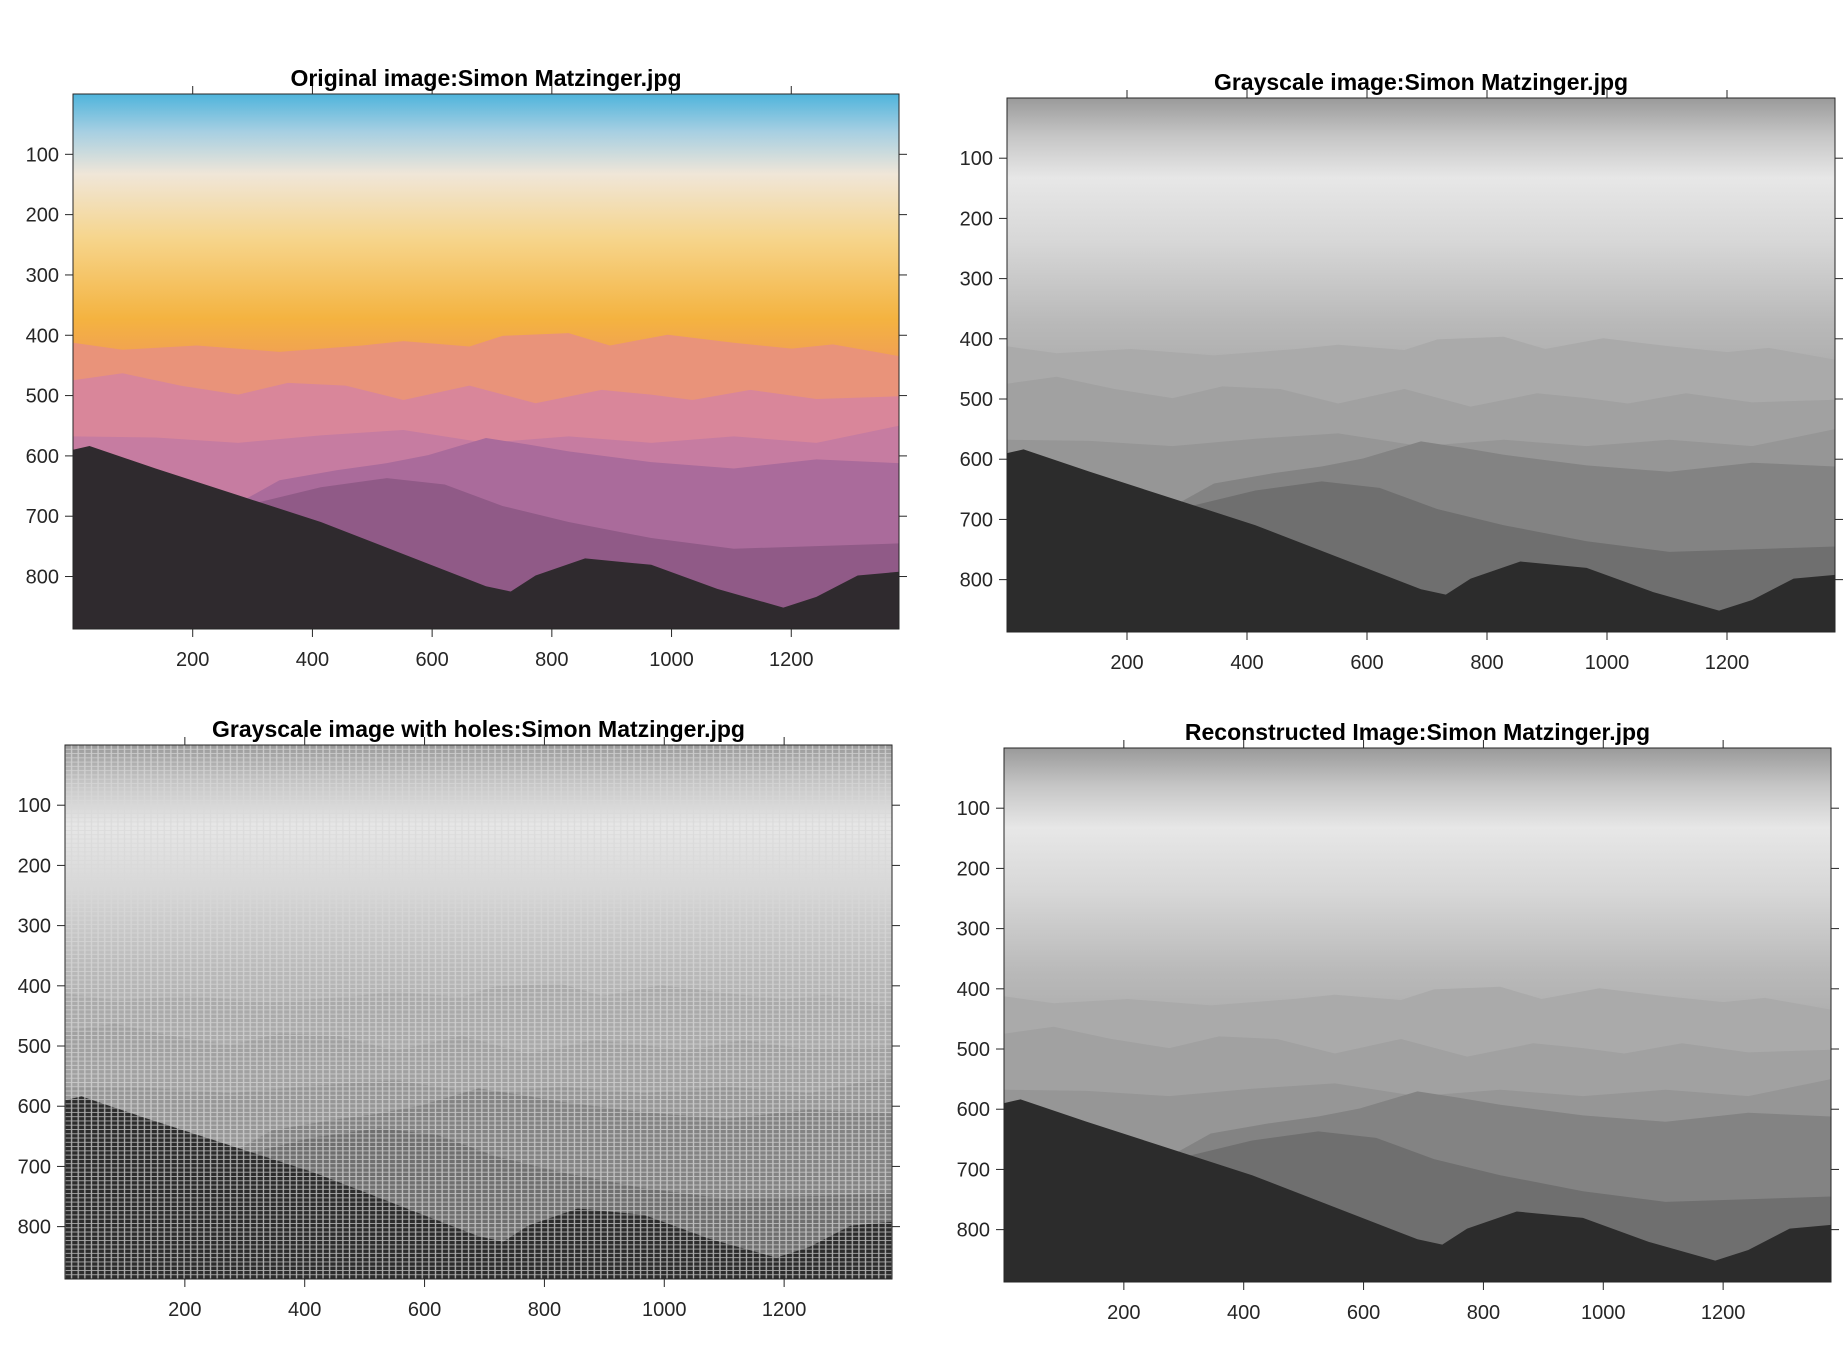 The image size is (1848, 1345). I want to click on subplot-title: Reconstructed Image:Simon Matzinger.jpg, so click(1417, 732).